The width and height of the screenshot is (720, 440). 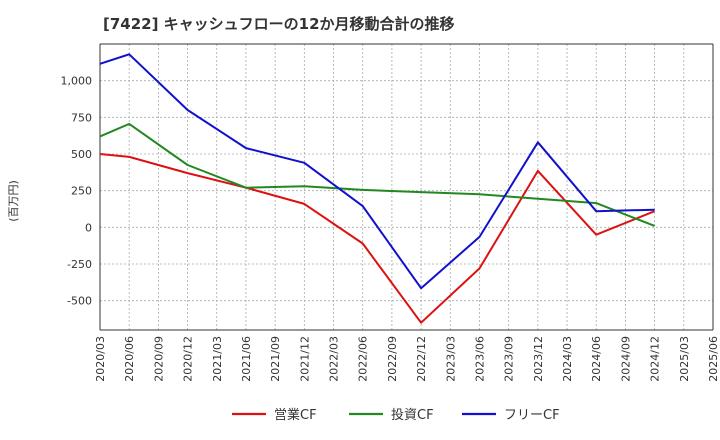 What do you see at coordinates (77, 81) in the screenshot?
I see `y-tick-label: 1,000` at bounding box center [77, 81].